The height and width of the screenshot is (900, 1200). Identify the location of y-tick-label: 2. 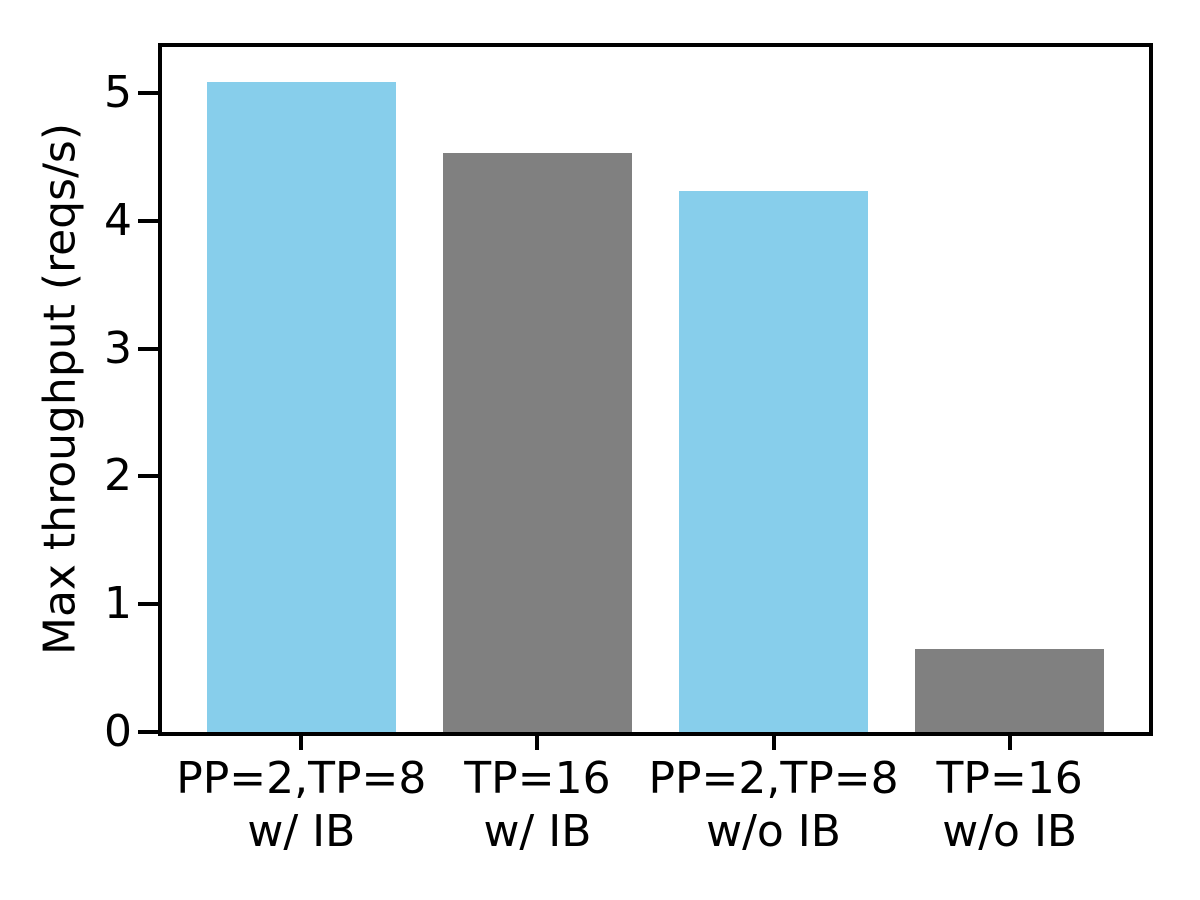
(118, 476).